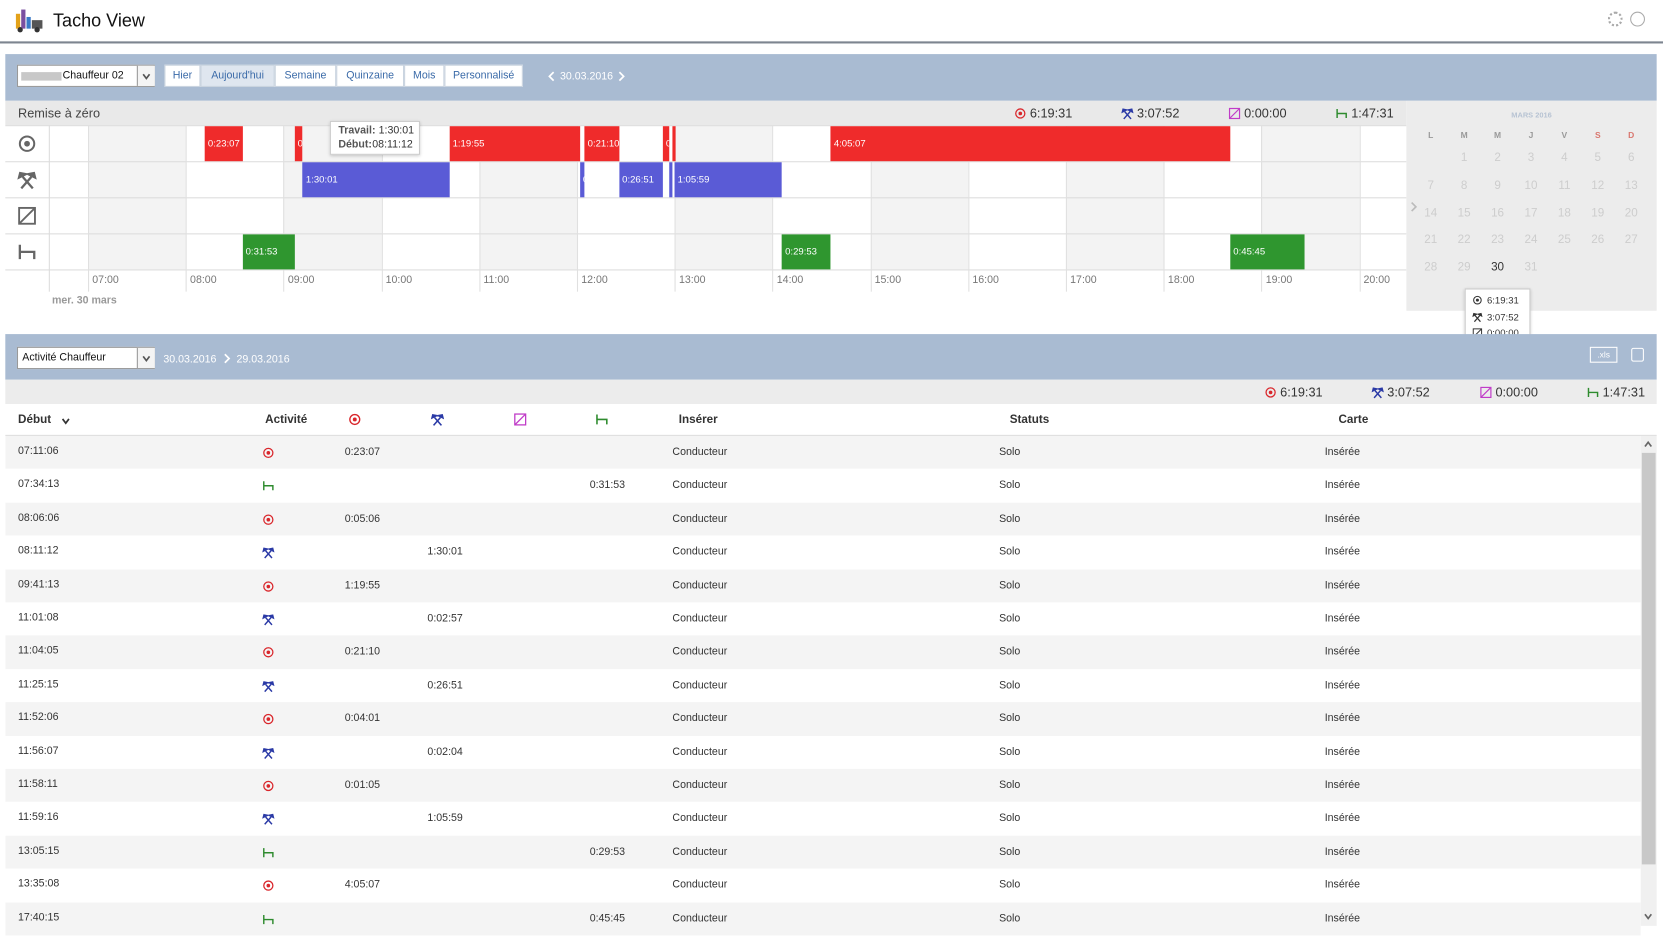 Image resolution: width=1663 pixels, height=938 pixels. I want to click on period-button: Hier, so click(182, 75).